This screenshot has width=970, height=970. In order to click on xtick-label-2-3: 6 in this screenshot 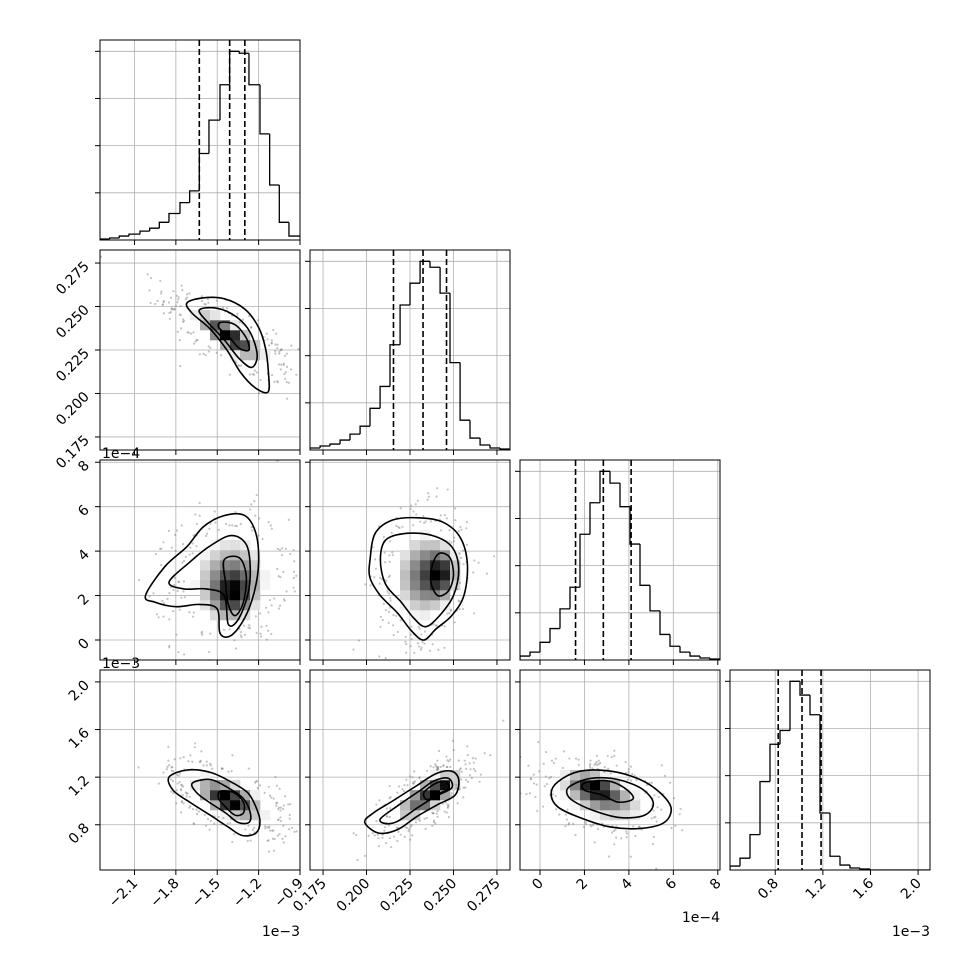, I will do `click(672, 884)`.